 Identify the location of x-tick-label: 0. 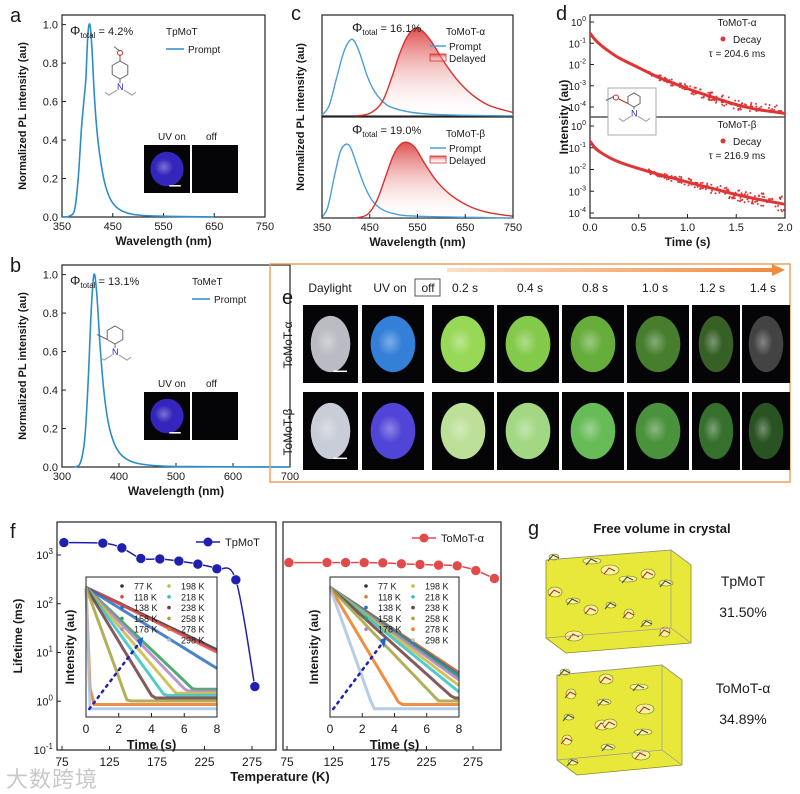
(330, 729).